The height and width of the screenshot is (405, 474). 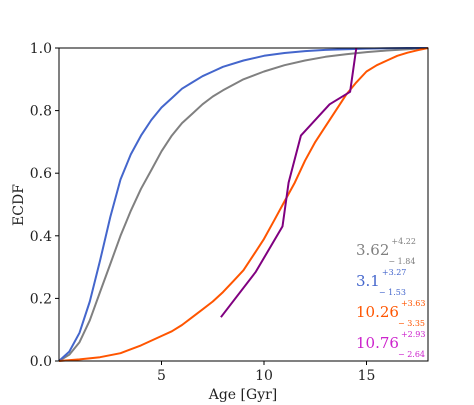 I want to click on y-tick-label: 0.4, so click(x=41, y=237).